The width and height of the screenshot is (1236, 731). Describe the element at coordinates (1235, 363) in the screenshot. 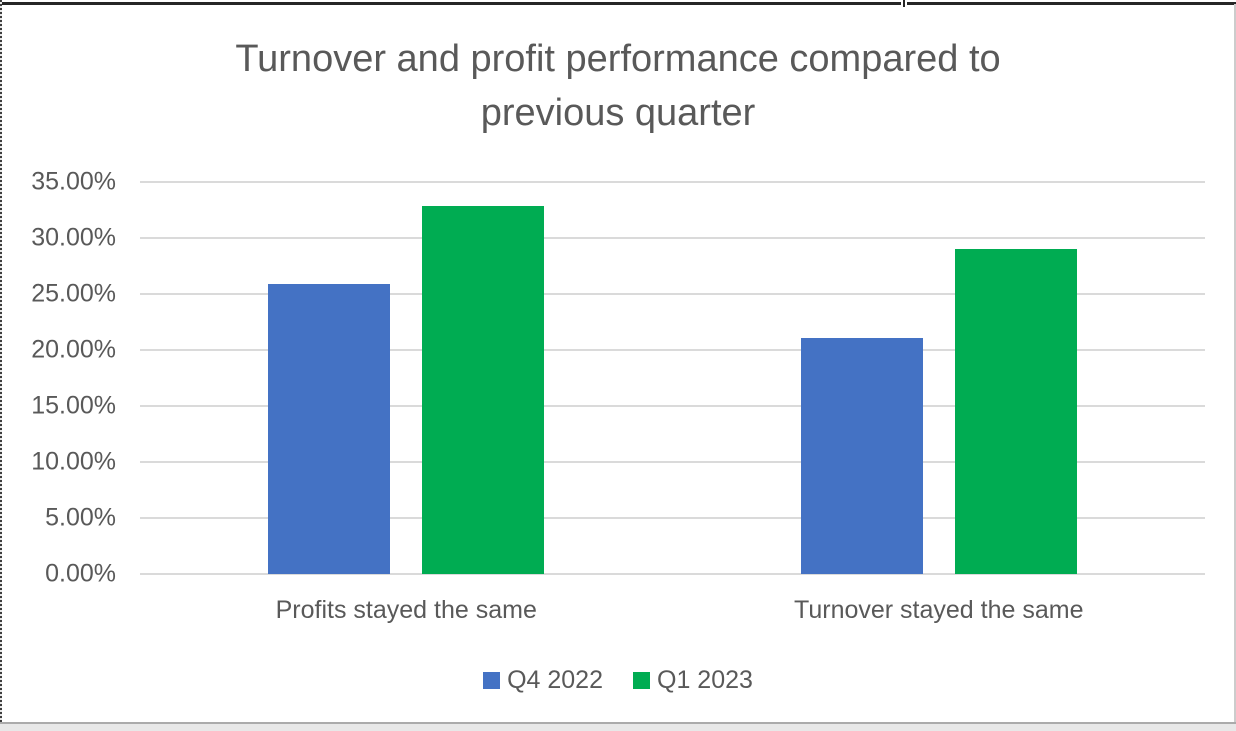

I see `right-border-line` at that location.